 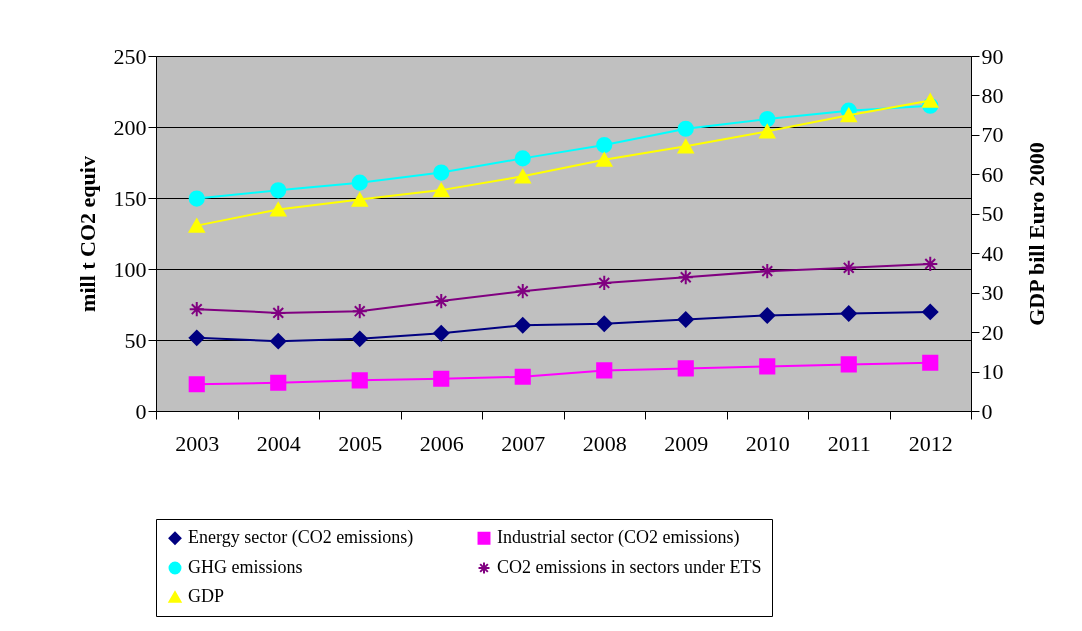 I want to click on y-tick-label: 200, so click(x=130, y=127).